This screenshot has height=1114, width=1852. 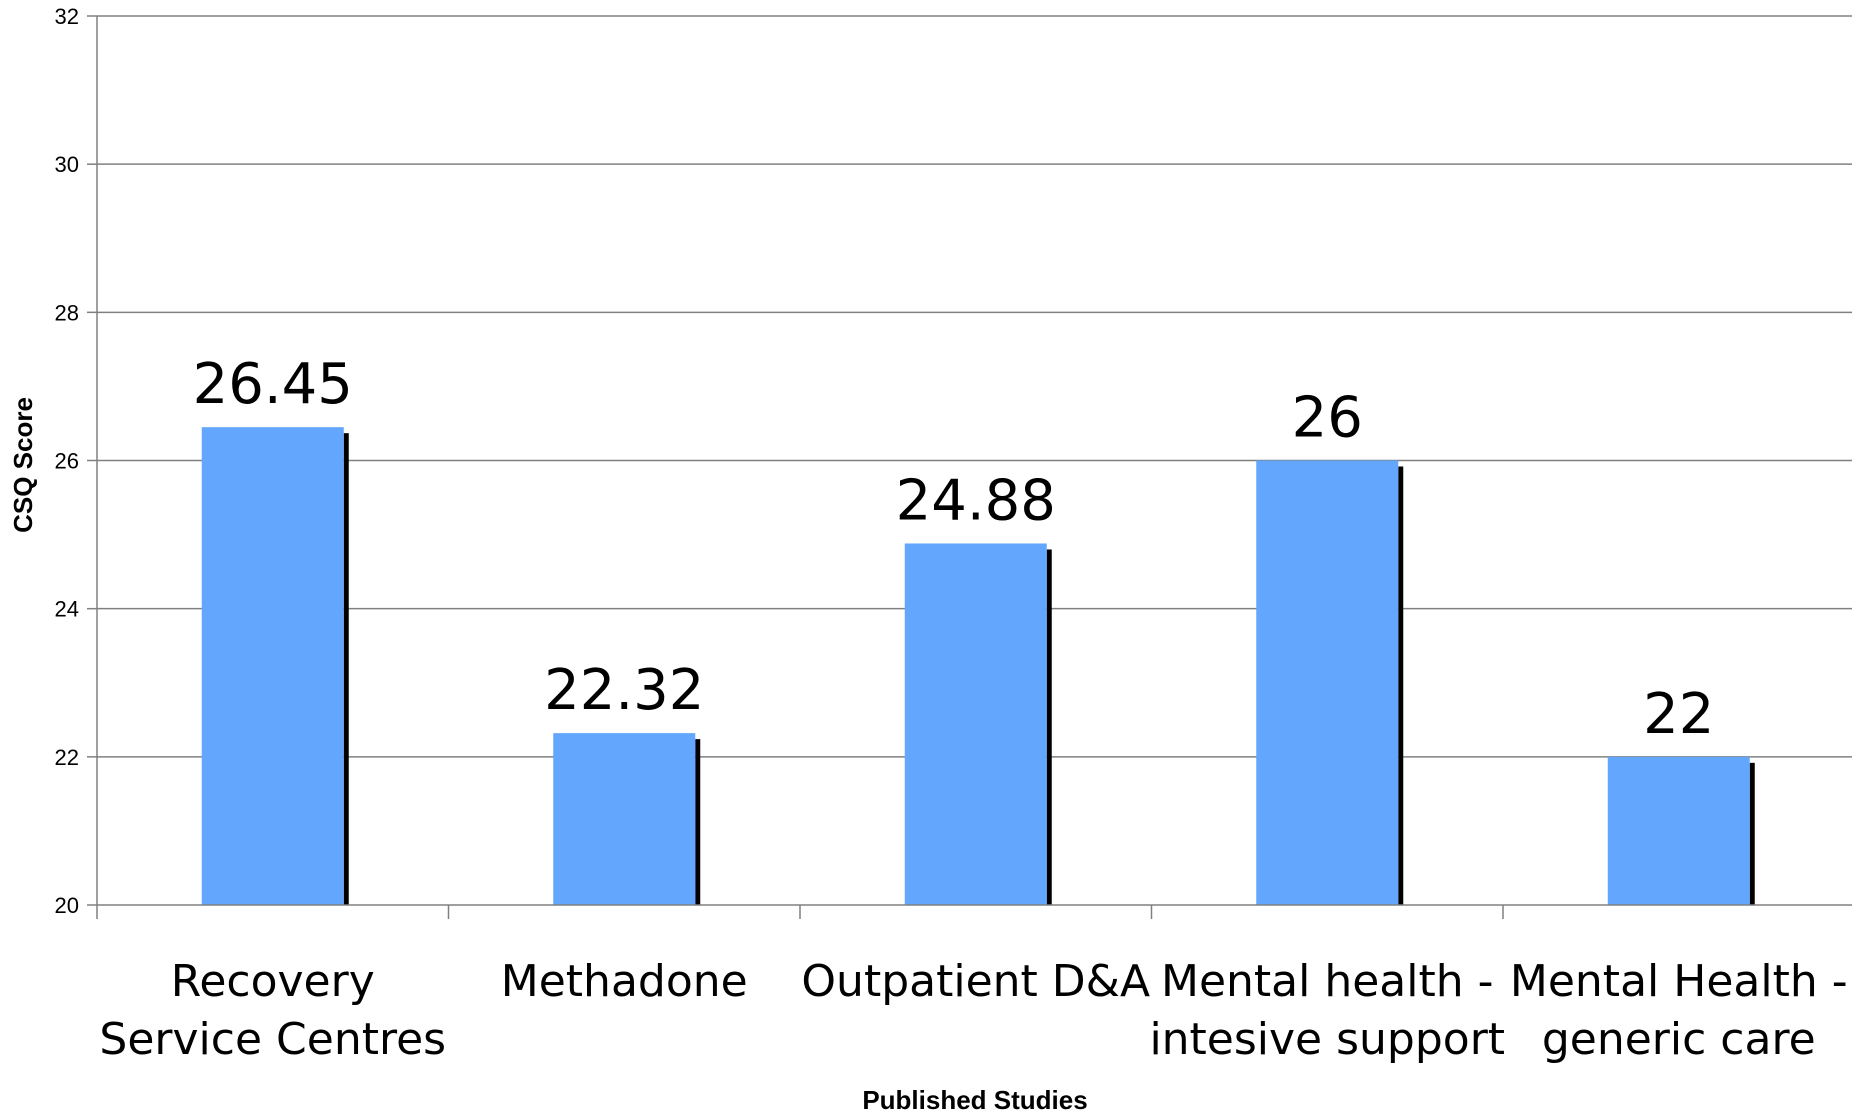 What do you see at coordinates (67, 312) in the screenshot?
I see `y-tick-label: 28` at bounding box center [67, 312].